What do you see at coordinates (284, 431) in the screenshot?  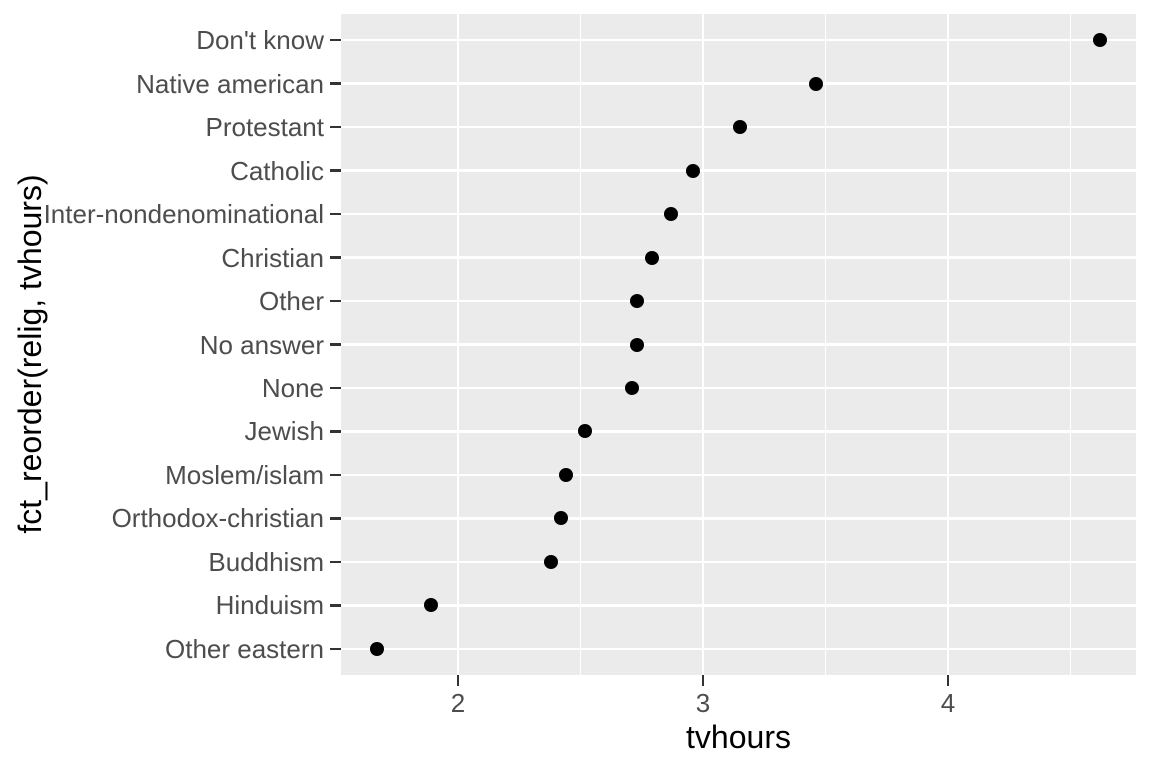 I see `y-tick-label: Jewish` at bounding box center [284, 431].